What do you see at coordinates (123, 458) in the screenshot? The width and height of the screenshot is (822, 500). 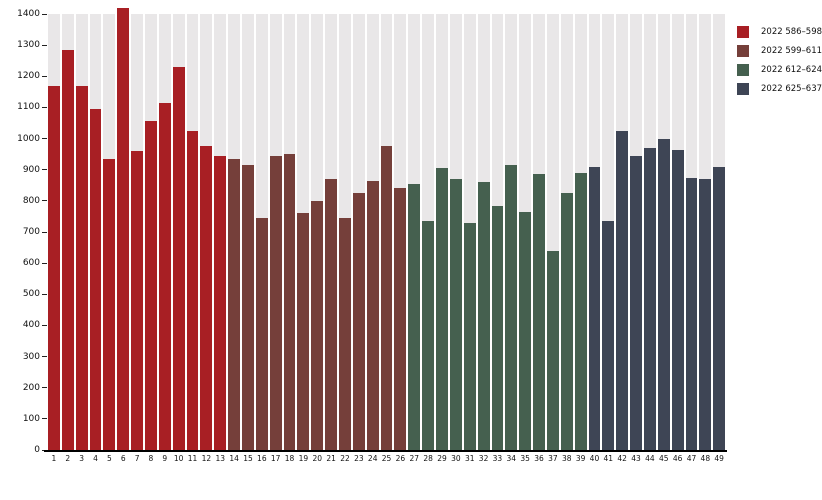 I see `x-tick-label: 6` at bounding box center [123, 458].